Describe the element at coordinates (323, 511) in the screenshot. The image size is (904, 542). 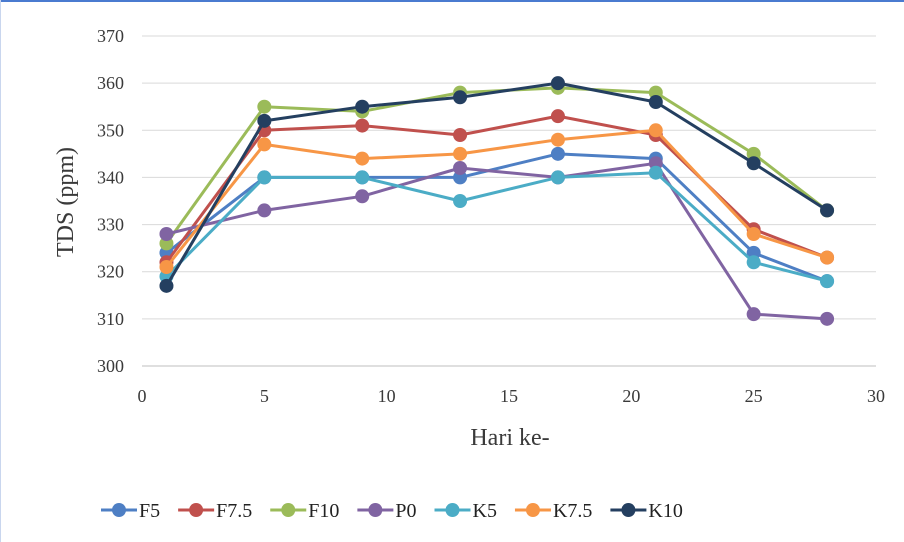
I see `legend-label: F10` at that location.